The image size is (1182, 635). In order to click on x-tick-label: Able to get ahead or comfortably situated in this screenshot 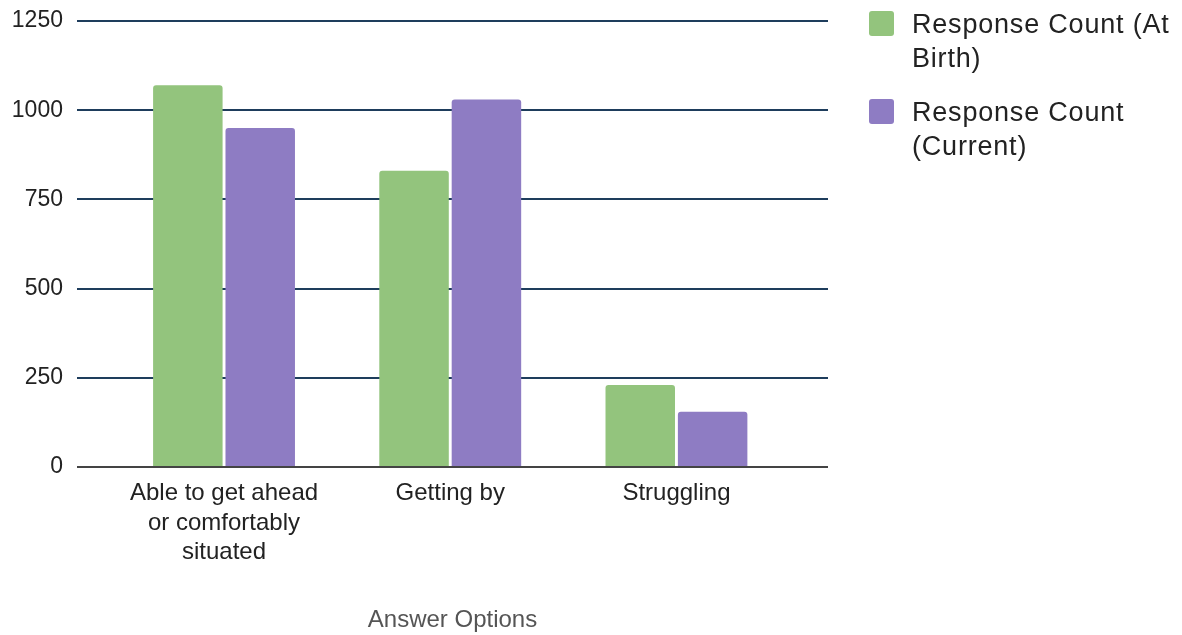, I will do `click(224, 521)`.